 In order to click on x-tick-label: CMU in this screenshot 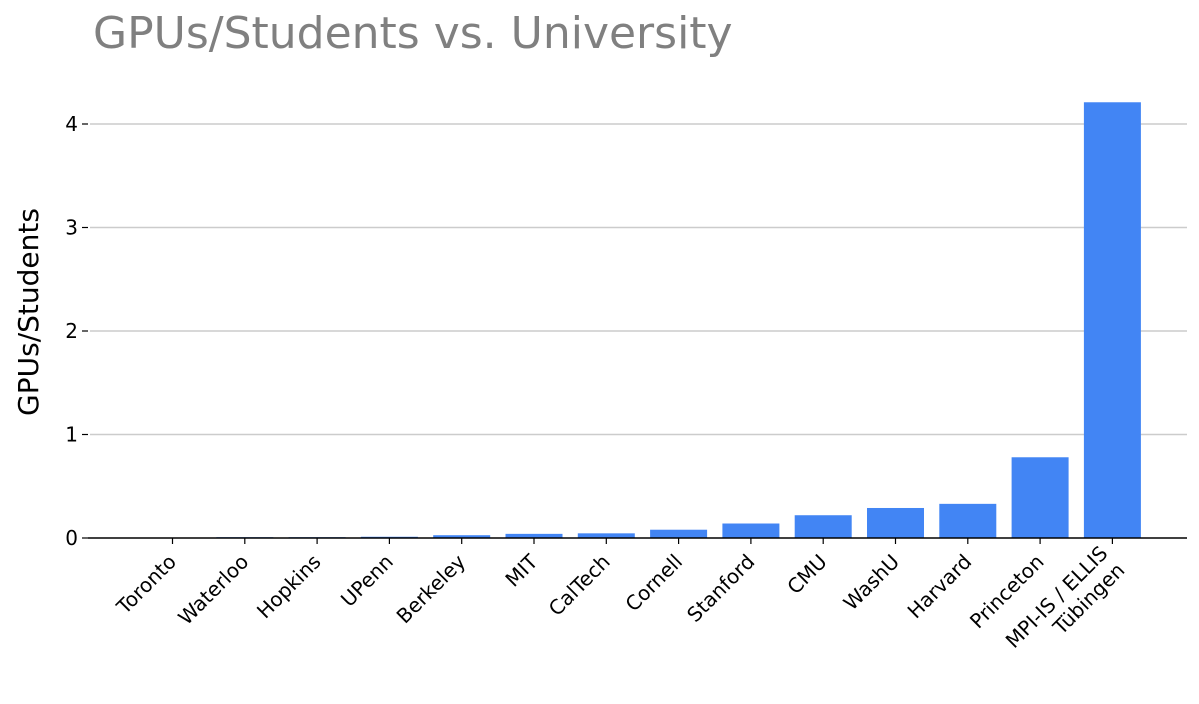, I will do `click(806, 574)`.